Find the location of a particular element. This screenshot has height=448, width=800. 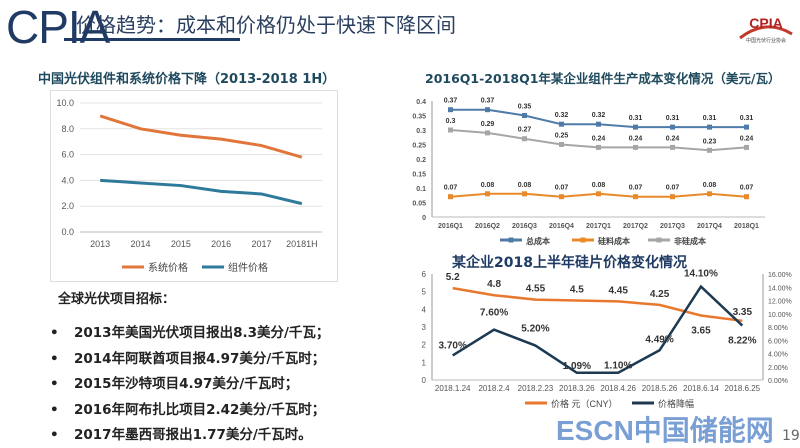

watermark: ESCN中国储能网 is located at coordinates (665, 430).